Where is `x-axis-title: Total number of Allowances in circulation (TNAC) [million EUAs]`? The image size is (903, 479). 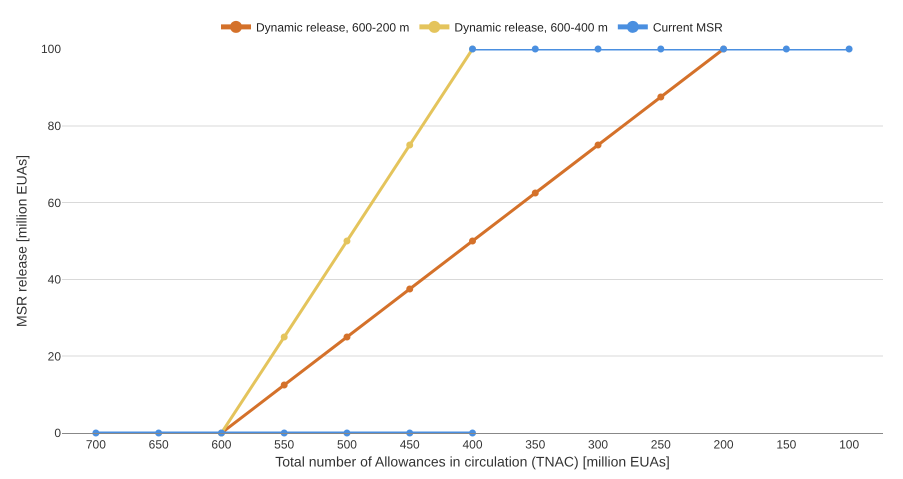 x-axis-title: Total number of Allowances in circulation (TNAC) [million EUAs] is located at coordinates (472, 462).